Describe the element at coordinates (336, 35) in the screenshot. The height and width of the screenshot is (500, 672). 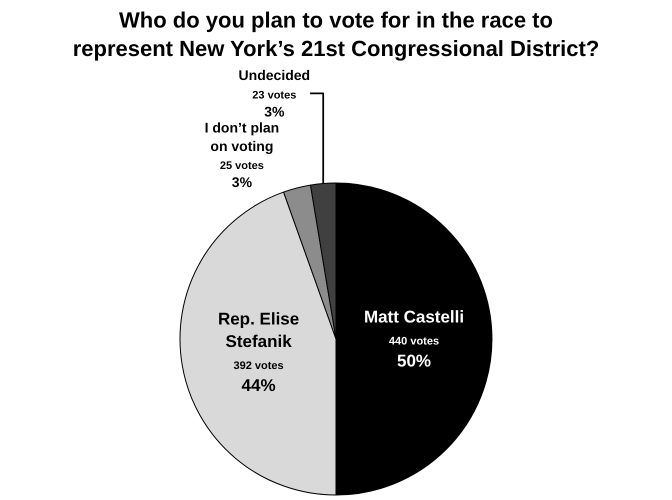
I see `chart-title: Who do you plan to vote for in the race to represent New York’s 21st Congressional District?` at that location.